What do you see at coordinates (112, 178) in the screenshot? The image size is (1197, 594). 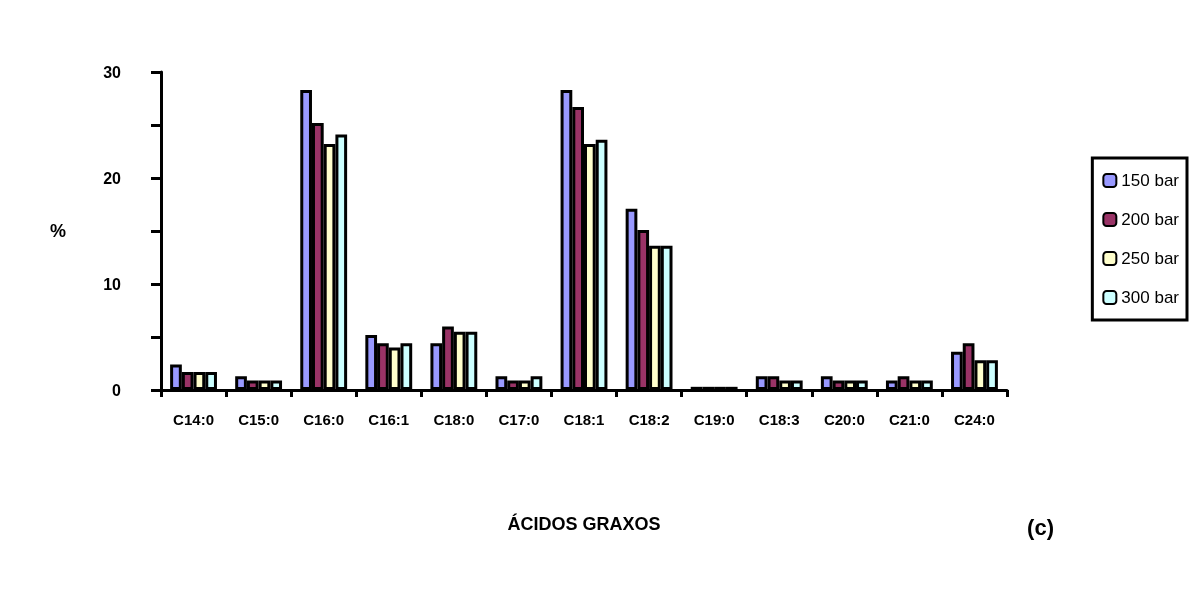 I see `y-tick-label: 20` at bounding box center [112, 178].